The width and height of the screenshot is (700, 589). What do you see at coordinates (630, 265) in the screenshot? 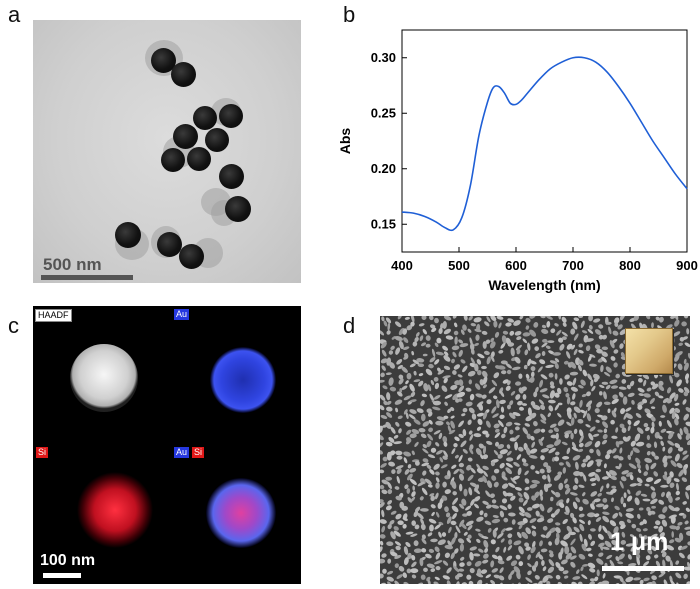
I see `x-tick-label: 800` at bounding box center [630, 265].